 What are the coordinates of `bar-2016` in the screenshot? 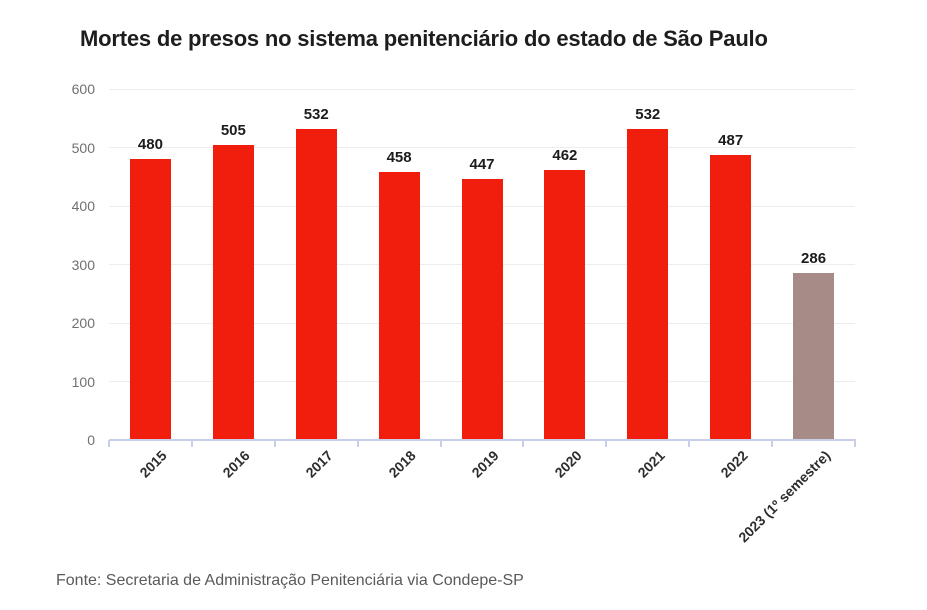 It's located at (233, 292).